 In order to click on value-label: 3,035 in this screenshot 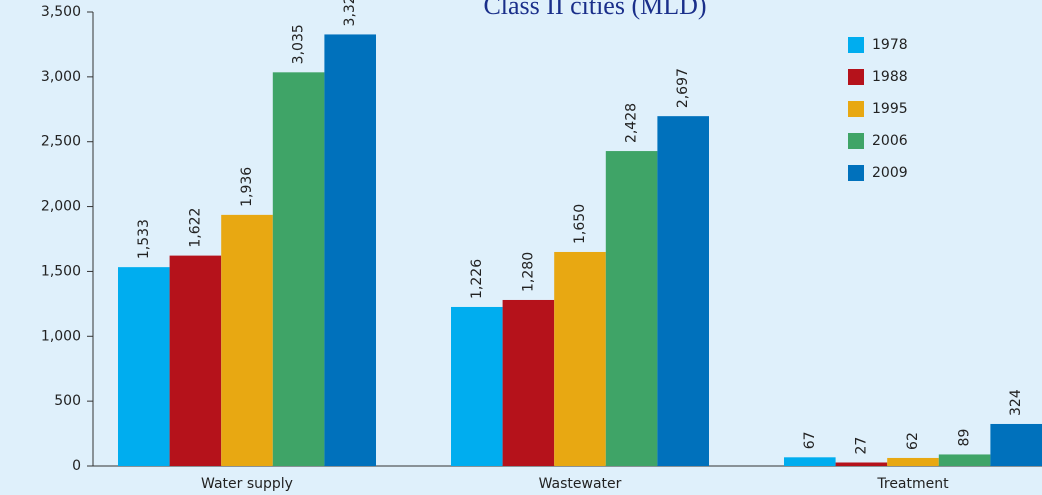, I will do `click(299, 44)`.